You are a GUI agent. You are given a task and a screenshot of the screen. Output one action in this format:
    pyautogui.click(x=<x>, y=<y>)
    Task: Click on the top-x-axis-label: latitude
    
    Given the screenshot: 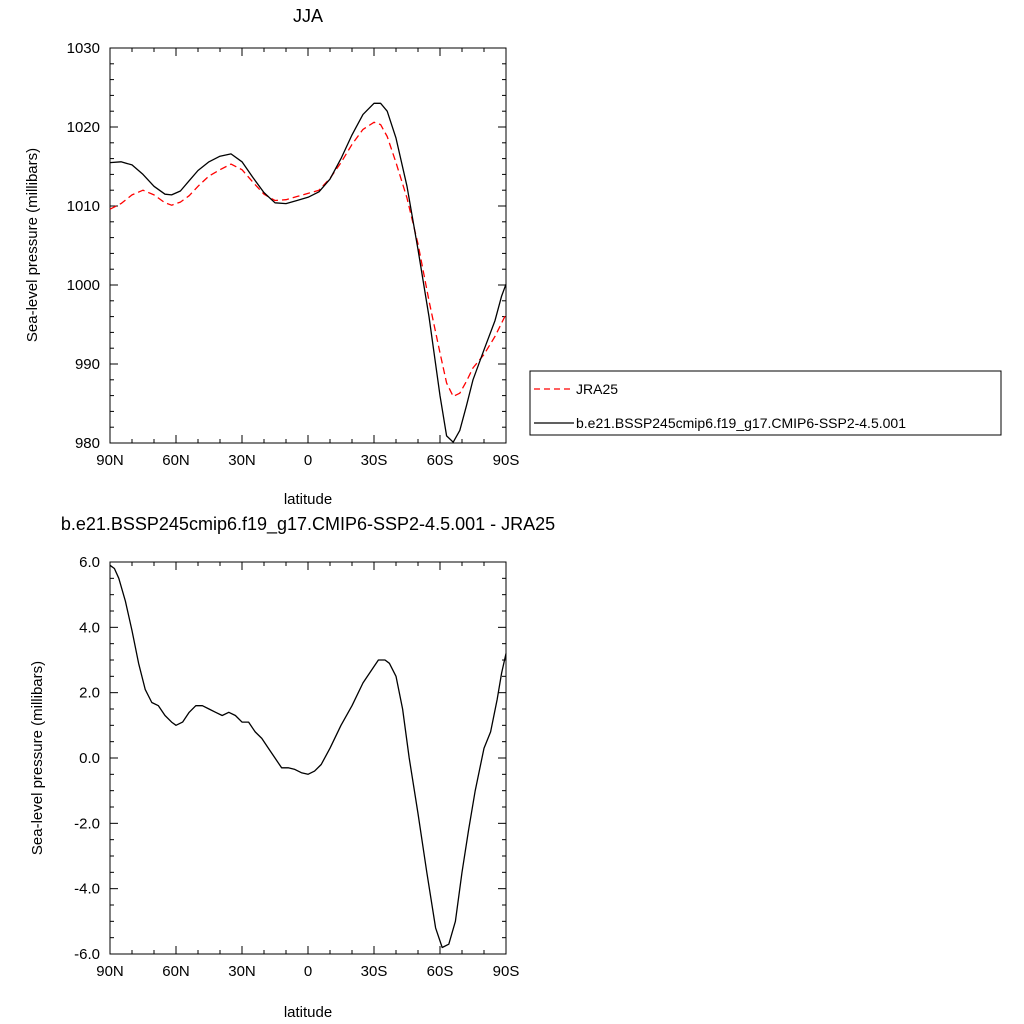 What is the action you would take?
    pyautogui.click(x=308, y=499)
    